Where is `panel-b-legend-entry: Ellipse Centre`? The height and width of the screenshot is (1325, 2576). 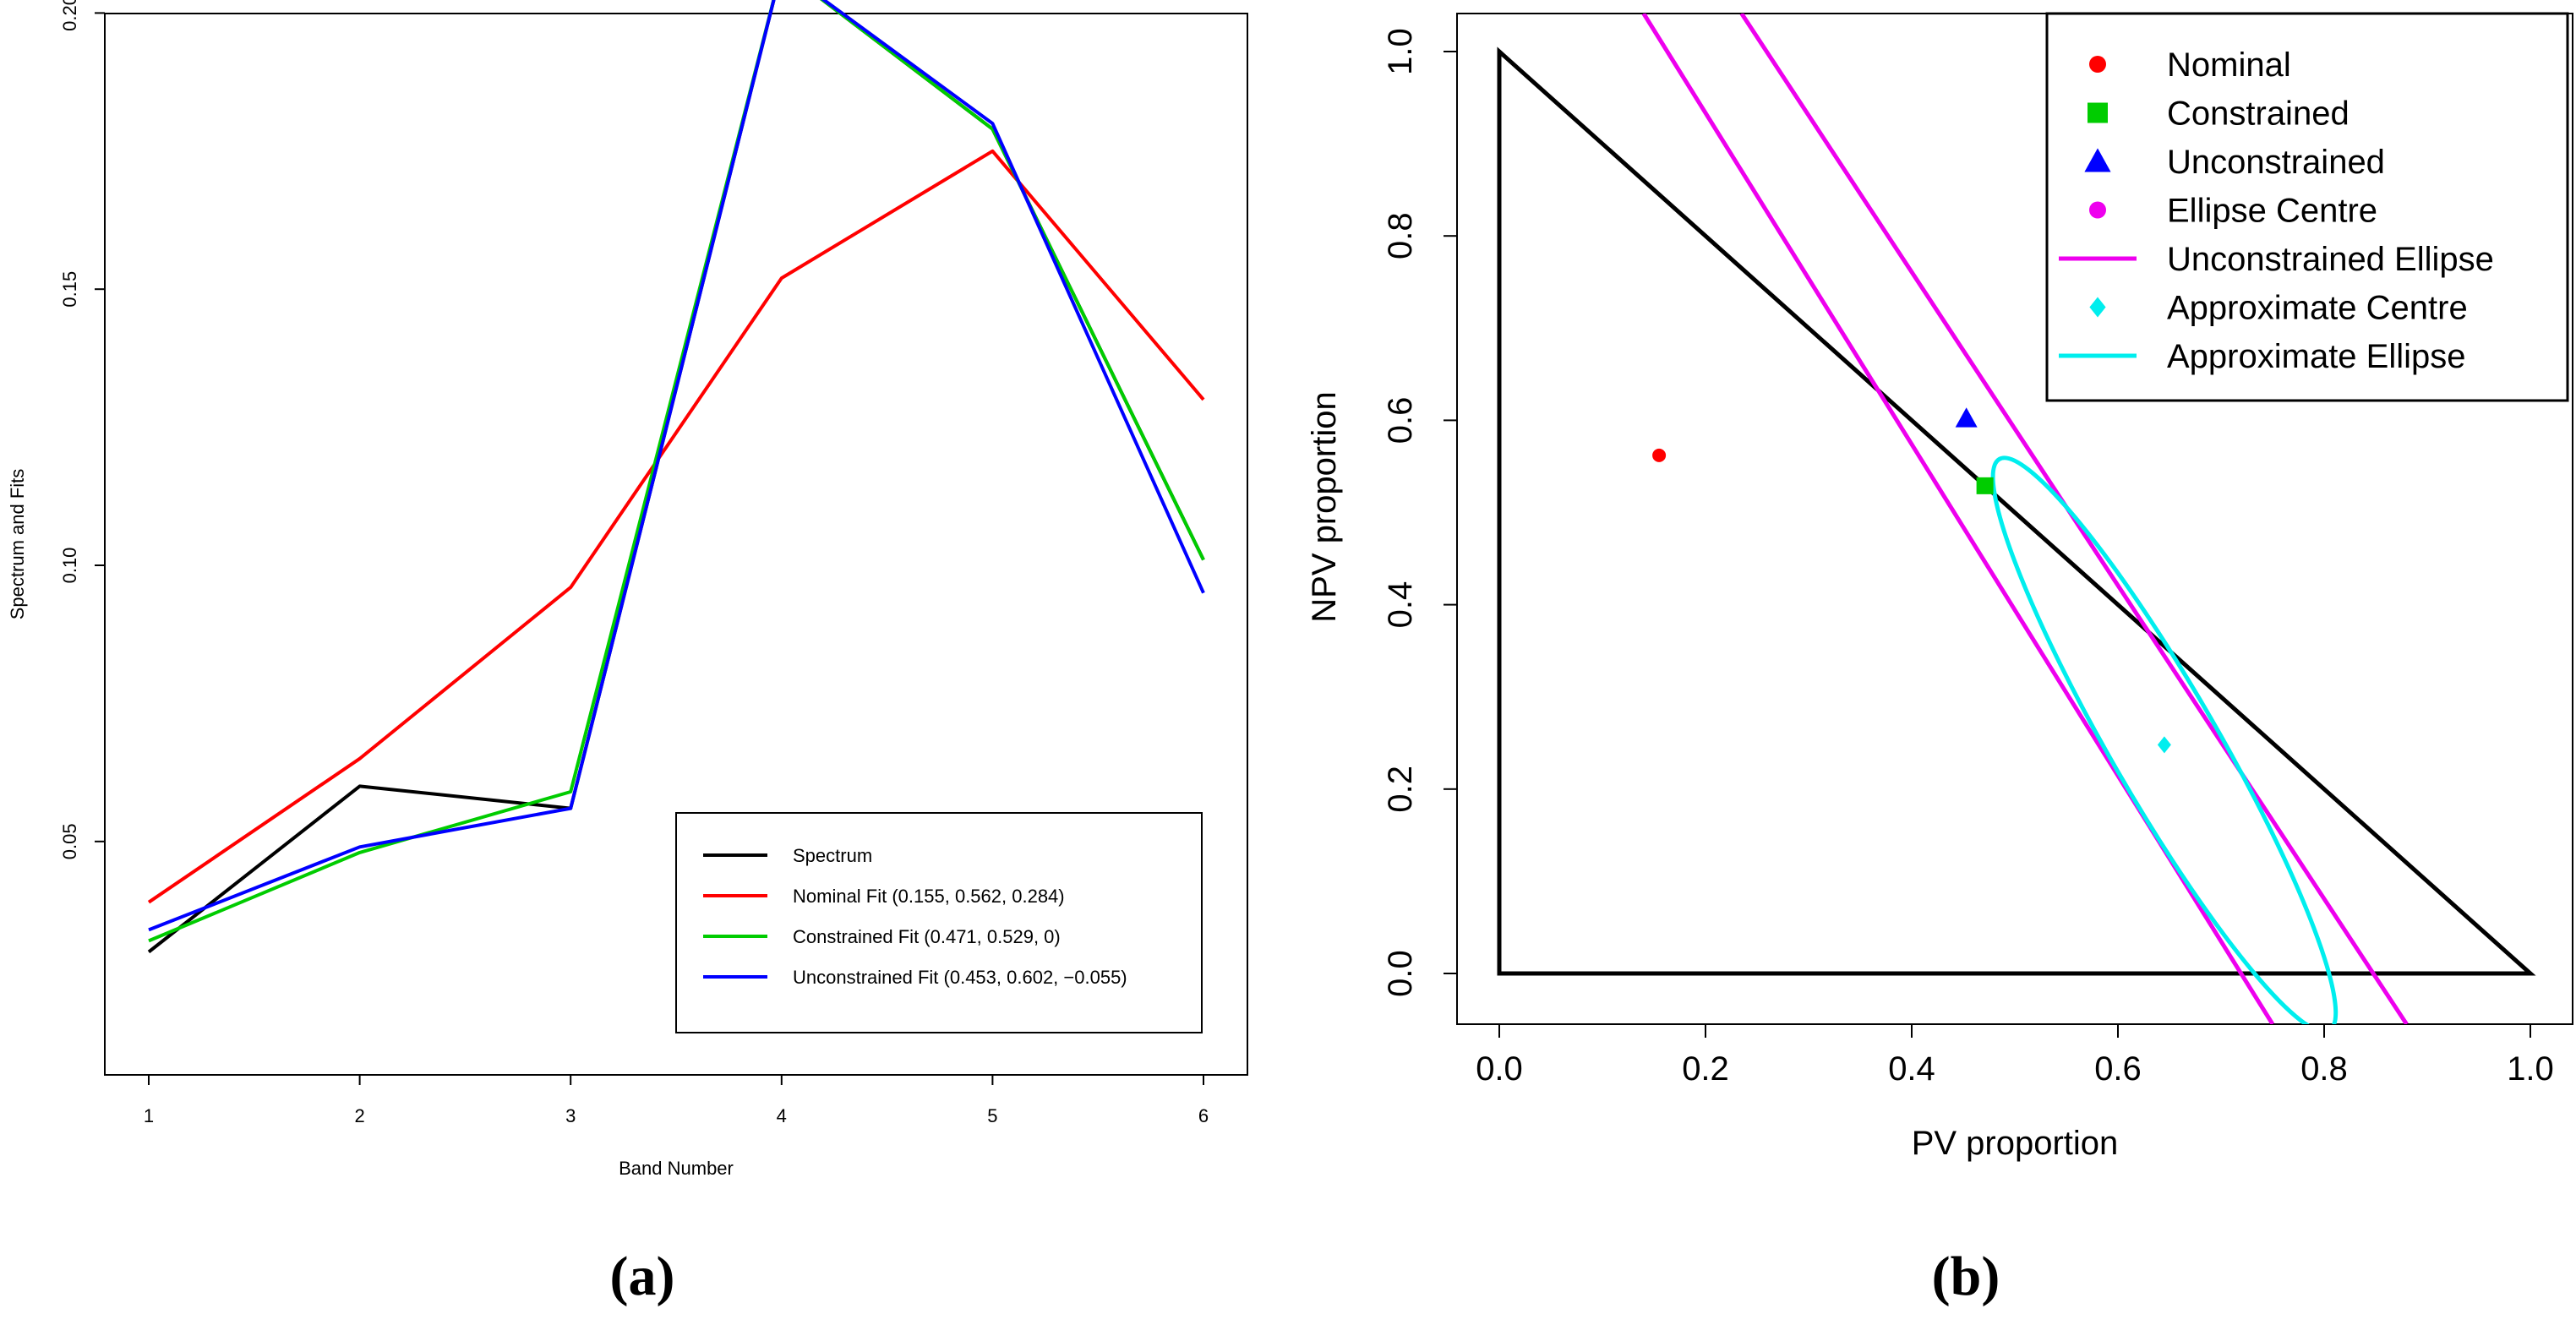 panel-b-legend-entry: Ellipse Centre is located at coordinates (2272, 211).